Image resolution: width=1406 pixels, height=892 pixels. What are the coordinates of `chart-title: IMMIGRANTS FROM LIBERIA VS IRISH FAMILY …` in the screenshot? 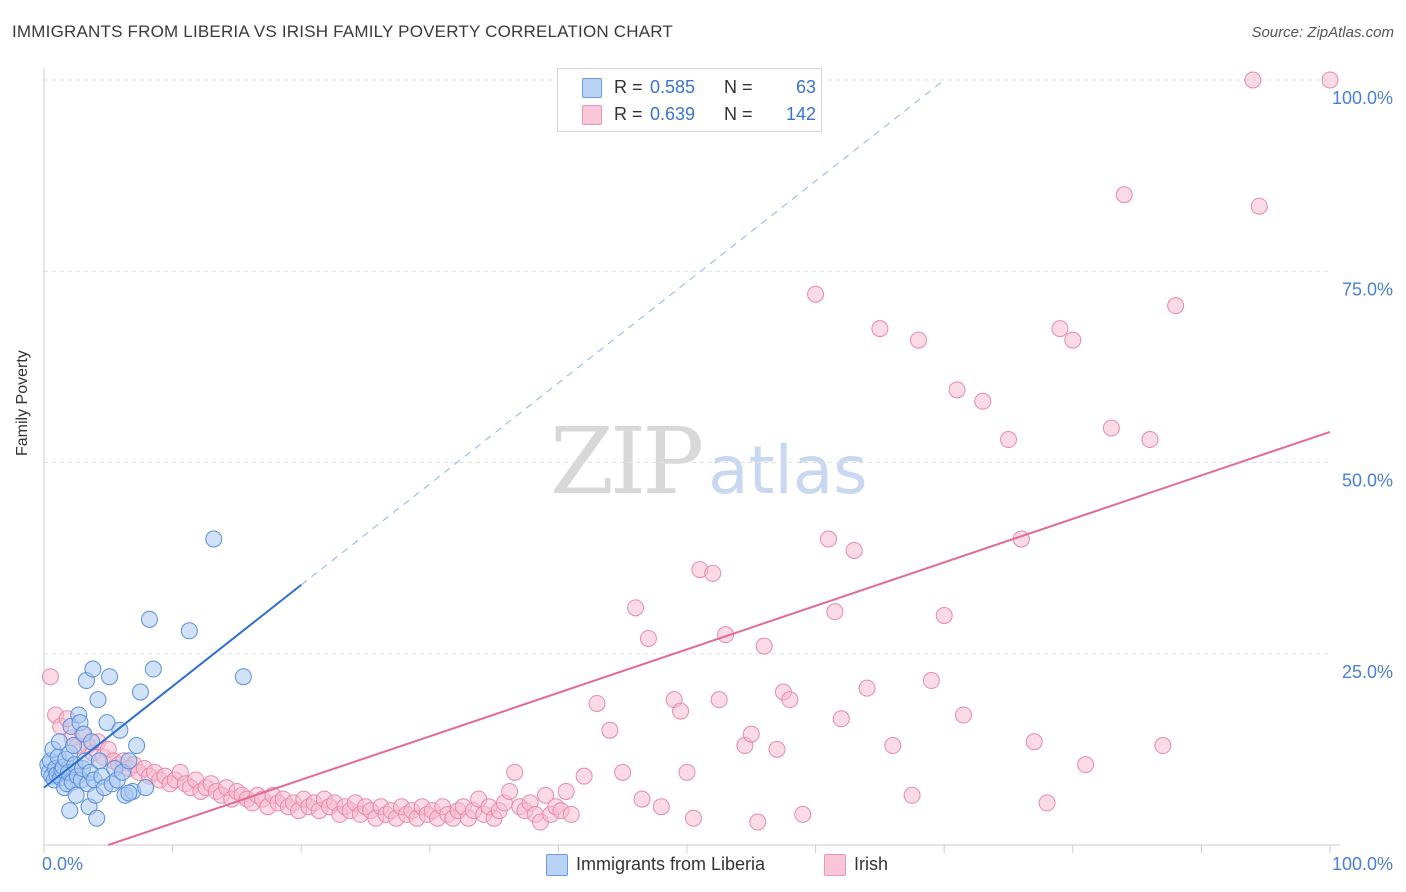 It's located at (343, 31).